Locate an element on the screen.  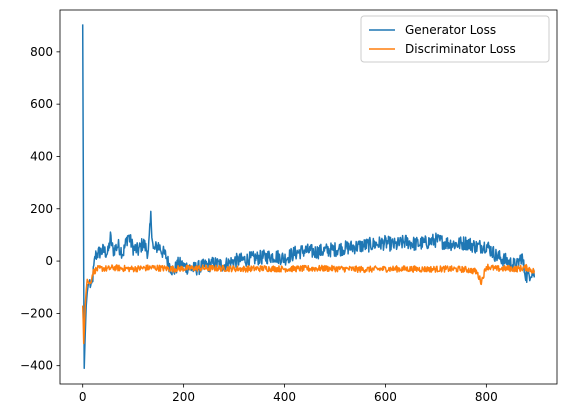
y-tick-label: 400 is located at coordinates (41, 156).